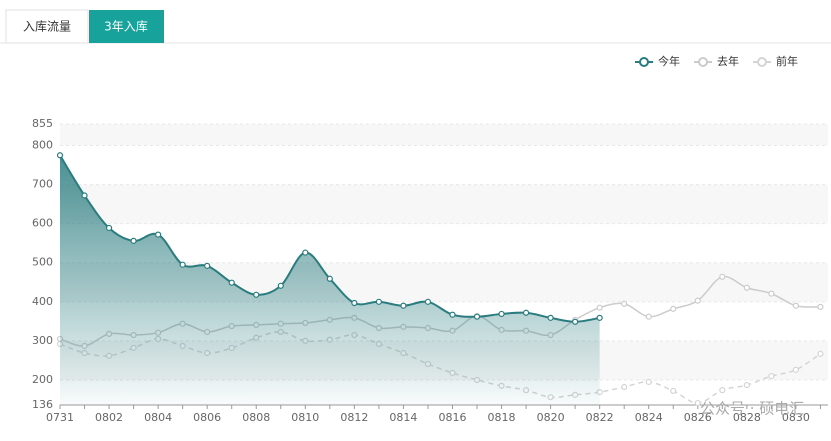 The width and height of the screenshot is (831, 441). I want to click on y-tick-label: 136, so click(42, 404).